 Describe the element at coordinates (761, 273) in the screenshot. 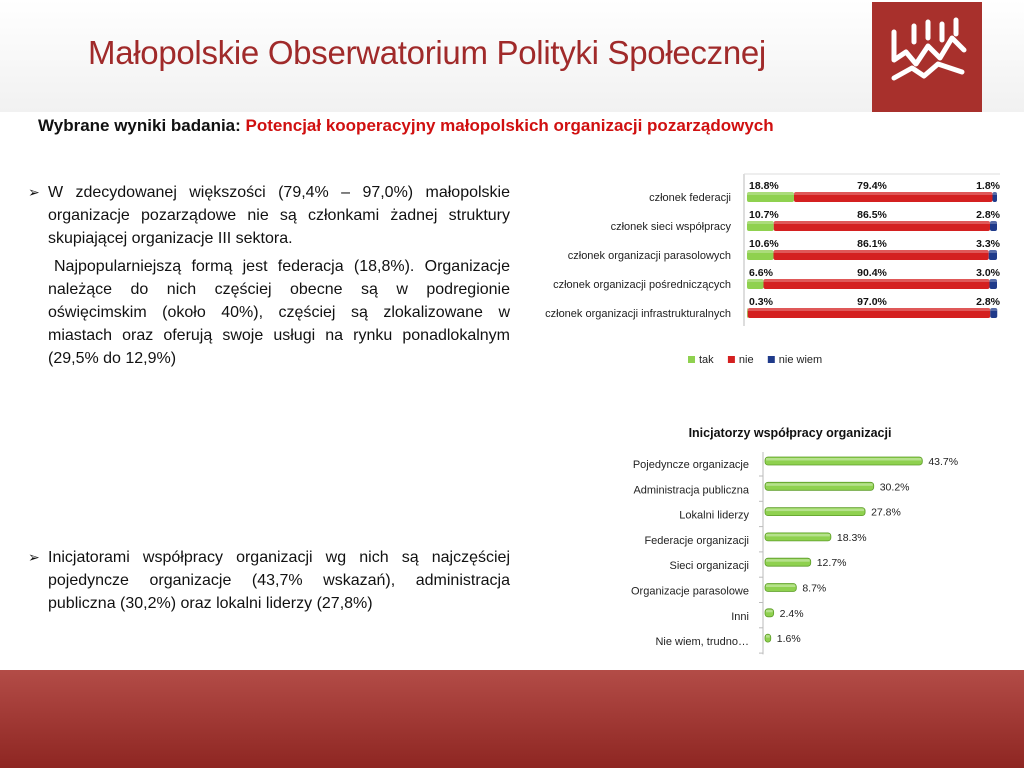

I see `chart1-data-label: 6.6%` at that location.